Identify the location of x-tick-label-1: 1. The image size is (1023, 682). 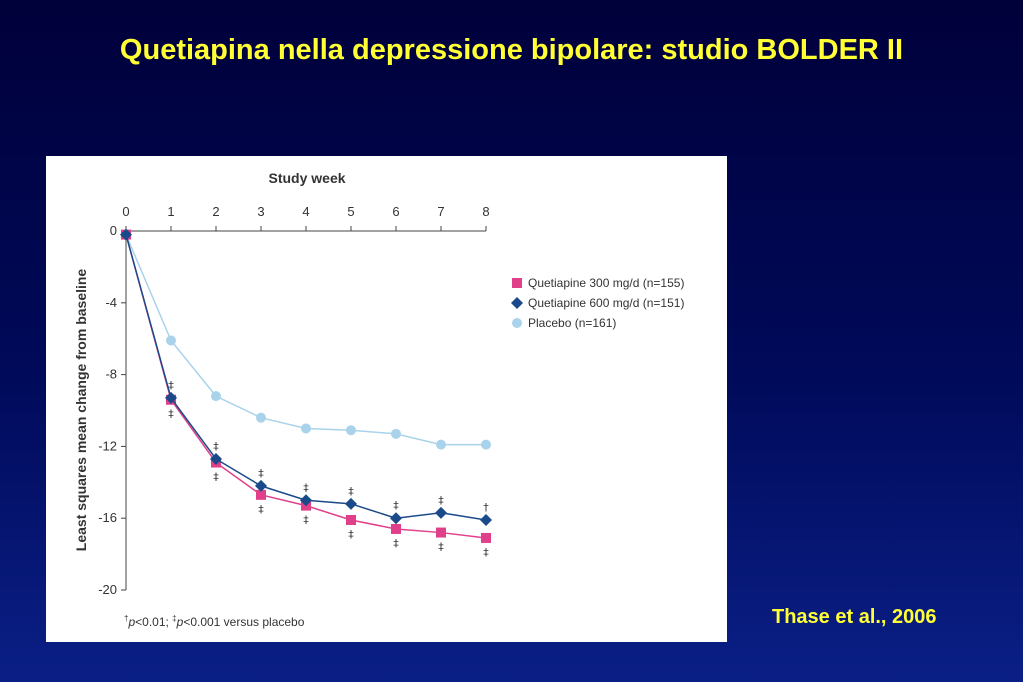
(170, 211).